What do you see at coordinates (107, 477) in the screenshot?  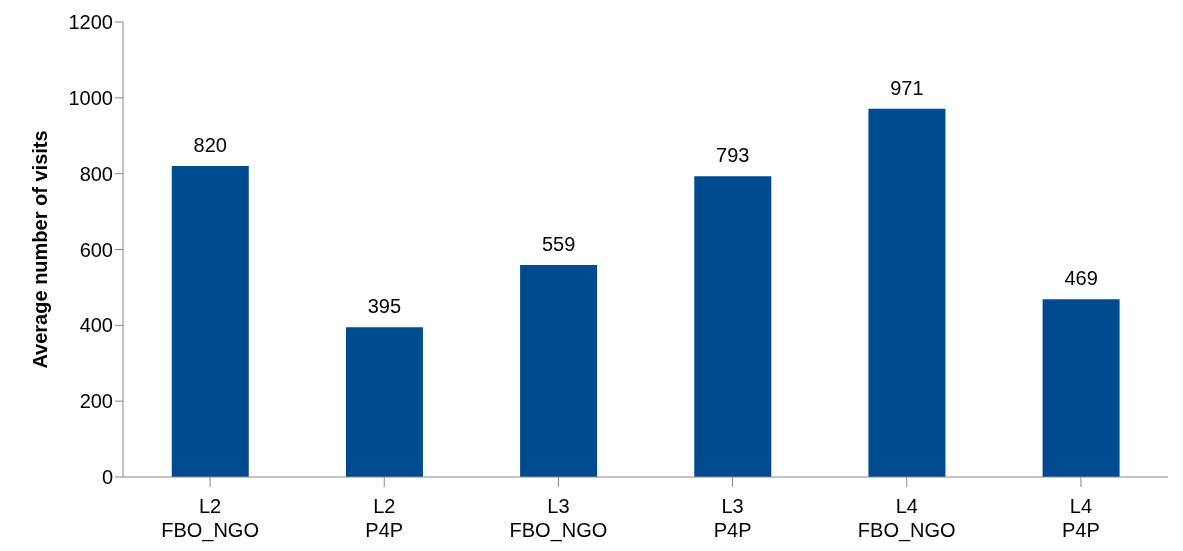 I see `y-tick-label: 0` at bounding box center [107, 477].